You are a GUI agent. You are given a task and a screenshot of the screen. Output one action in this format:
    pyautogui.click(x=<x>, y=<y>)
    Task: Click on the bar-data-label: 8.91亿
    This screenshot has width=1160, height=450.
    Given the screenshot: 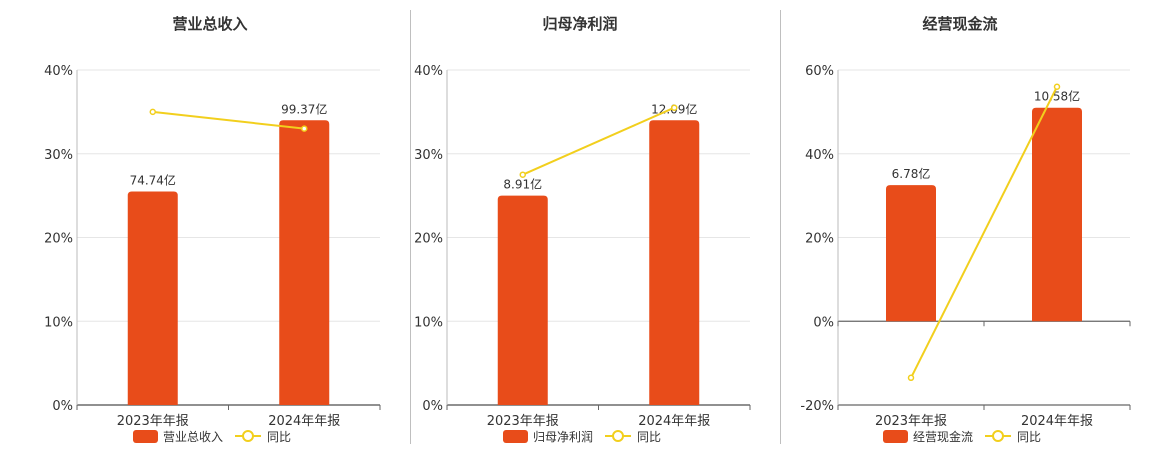 What is the action you would take?
    pyautogui.click(x=522, y=184)
    